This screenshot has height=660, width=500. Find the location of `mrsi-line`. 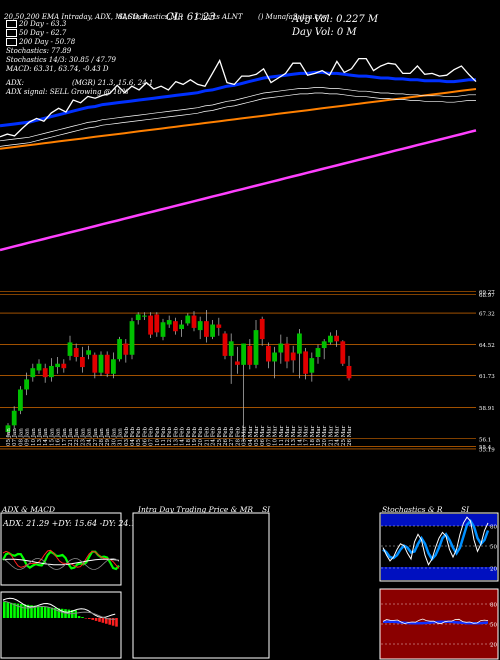

mrsi-line is located at coordinates (435, 621).